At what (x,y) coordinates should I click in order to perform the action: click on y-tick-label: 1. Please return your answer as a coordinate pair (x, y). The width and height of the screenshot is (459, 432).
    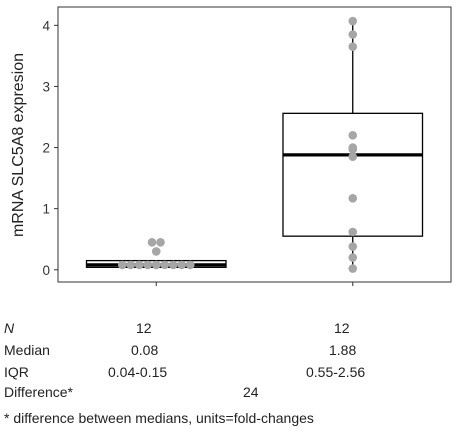
    Looking at the image, I should click on (46, 209).